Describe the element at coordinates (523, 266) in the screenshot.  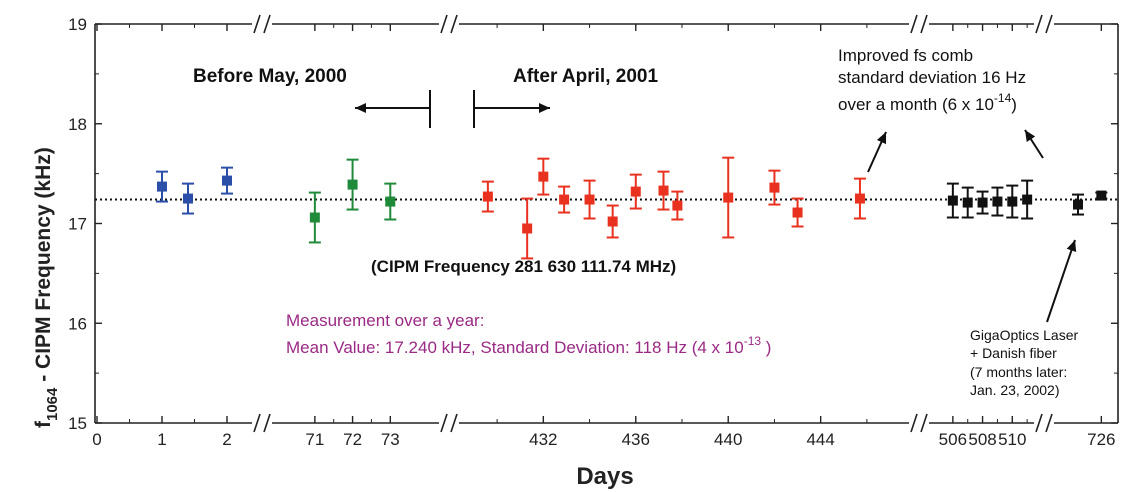
I see `cipm-frequency-label: (CIPM Frequency 281 630 111.74 MHz)` at that location.